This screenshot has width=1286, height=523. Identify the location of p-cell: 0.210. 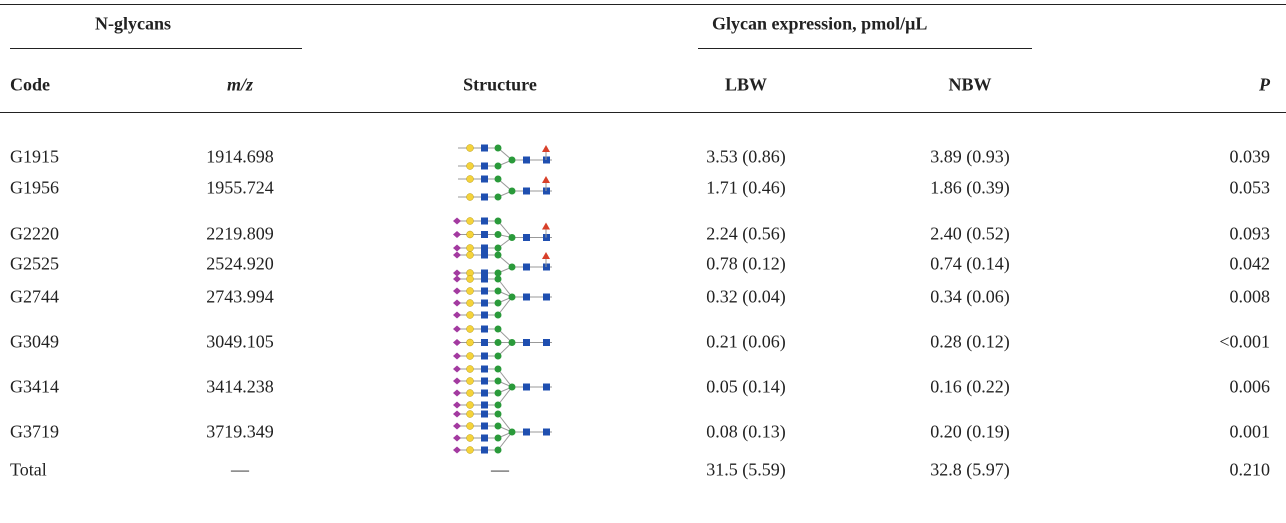
(1250, 469).